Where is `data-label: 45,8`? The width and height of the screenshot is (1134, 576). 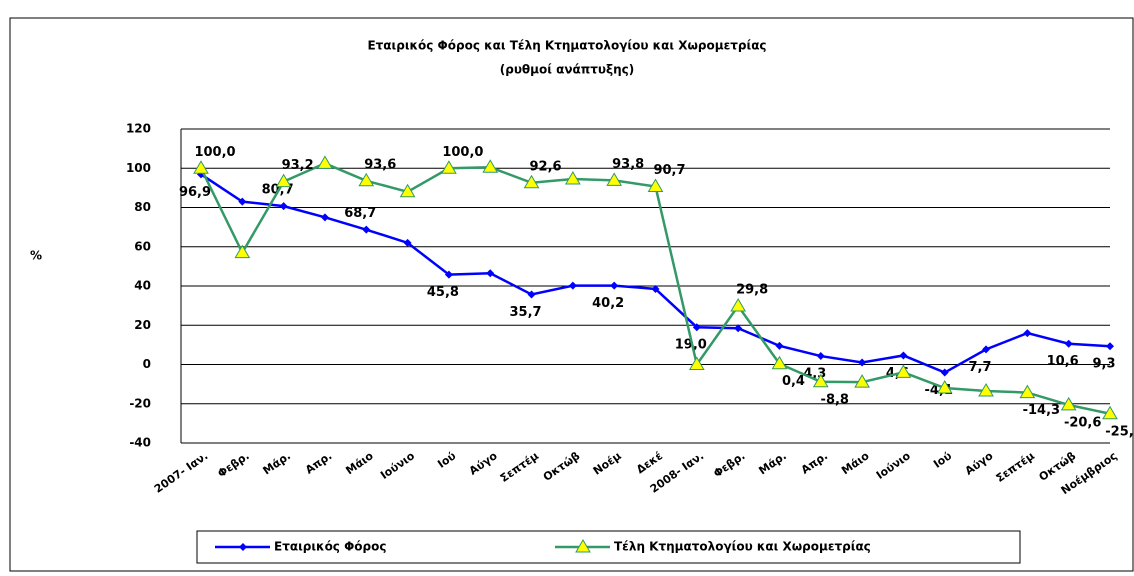 data-label: 45,8 is located at coordinates (443, 292).